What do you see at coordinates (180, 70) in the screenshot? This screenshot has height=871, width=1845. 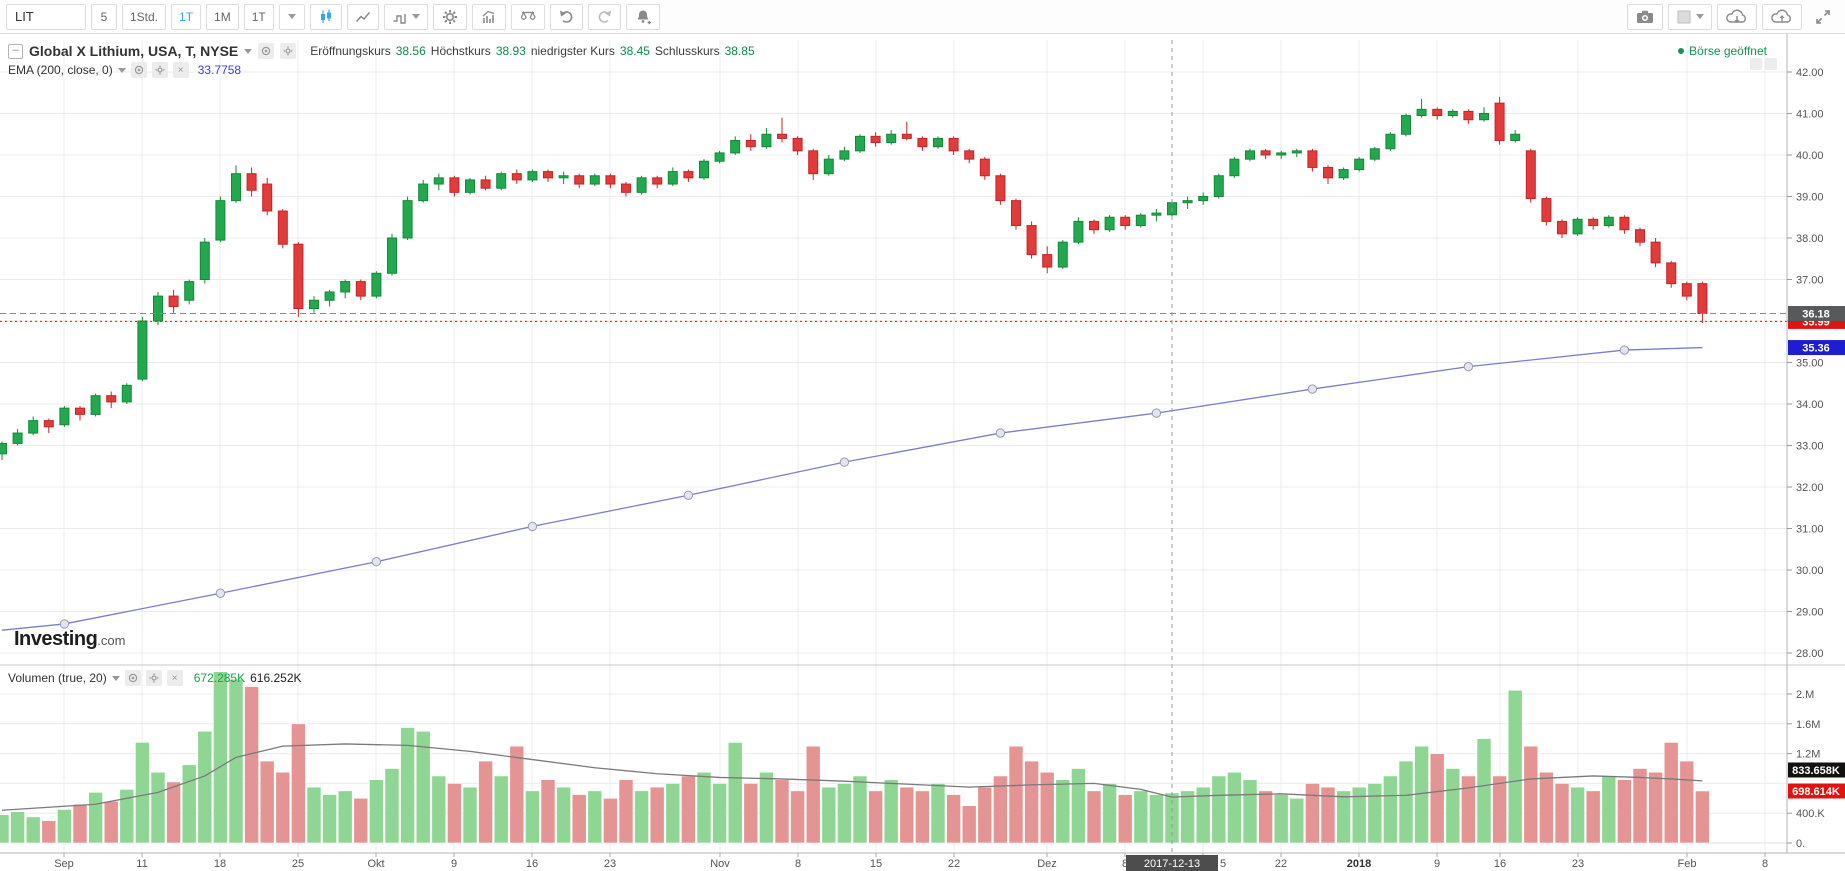 I see `ema-close-button: ×` at bounding box center [180, 70].